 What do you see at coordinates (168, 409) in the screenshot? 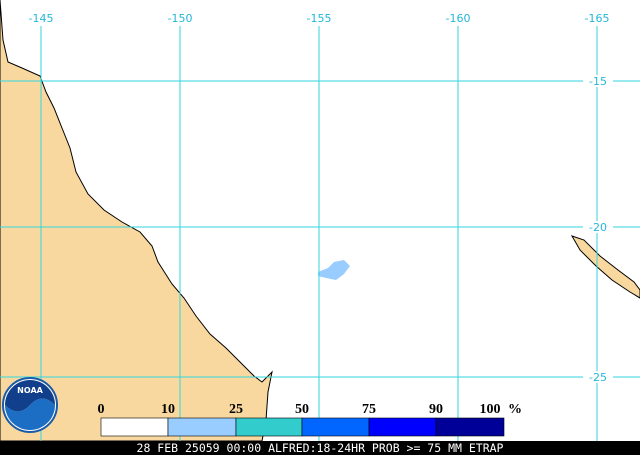
I see `legend-label: 10` at bounding box center [168, 409].